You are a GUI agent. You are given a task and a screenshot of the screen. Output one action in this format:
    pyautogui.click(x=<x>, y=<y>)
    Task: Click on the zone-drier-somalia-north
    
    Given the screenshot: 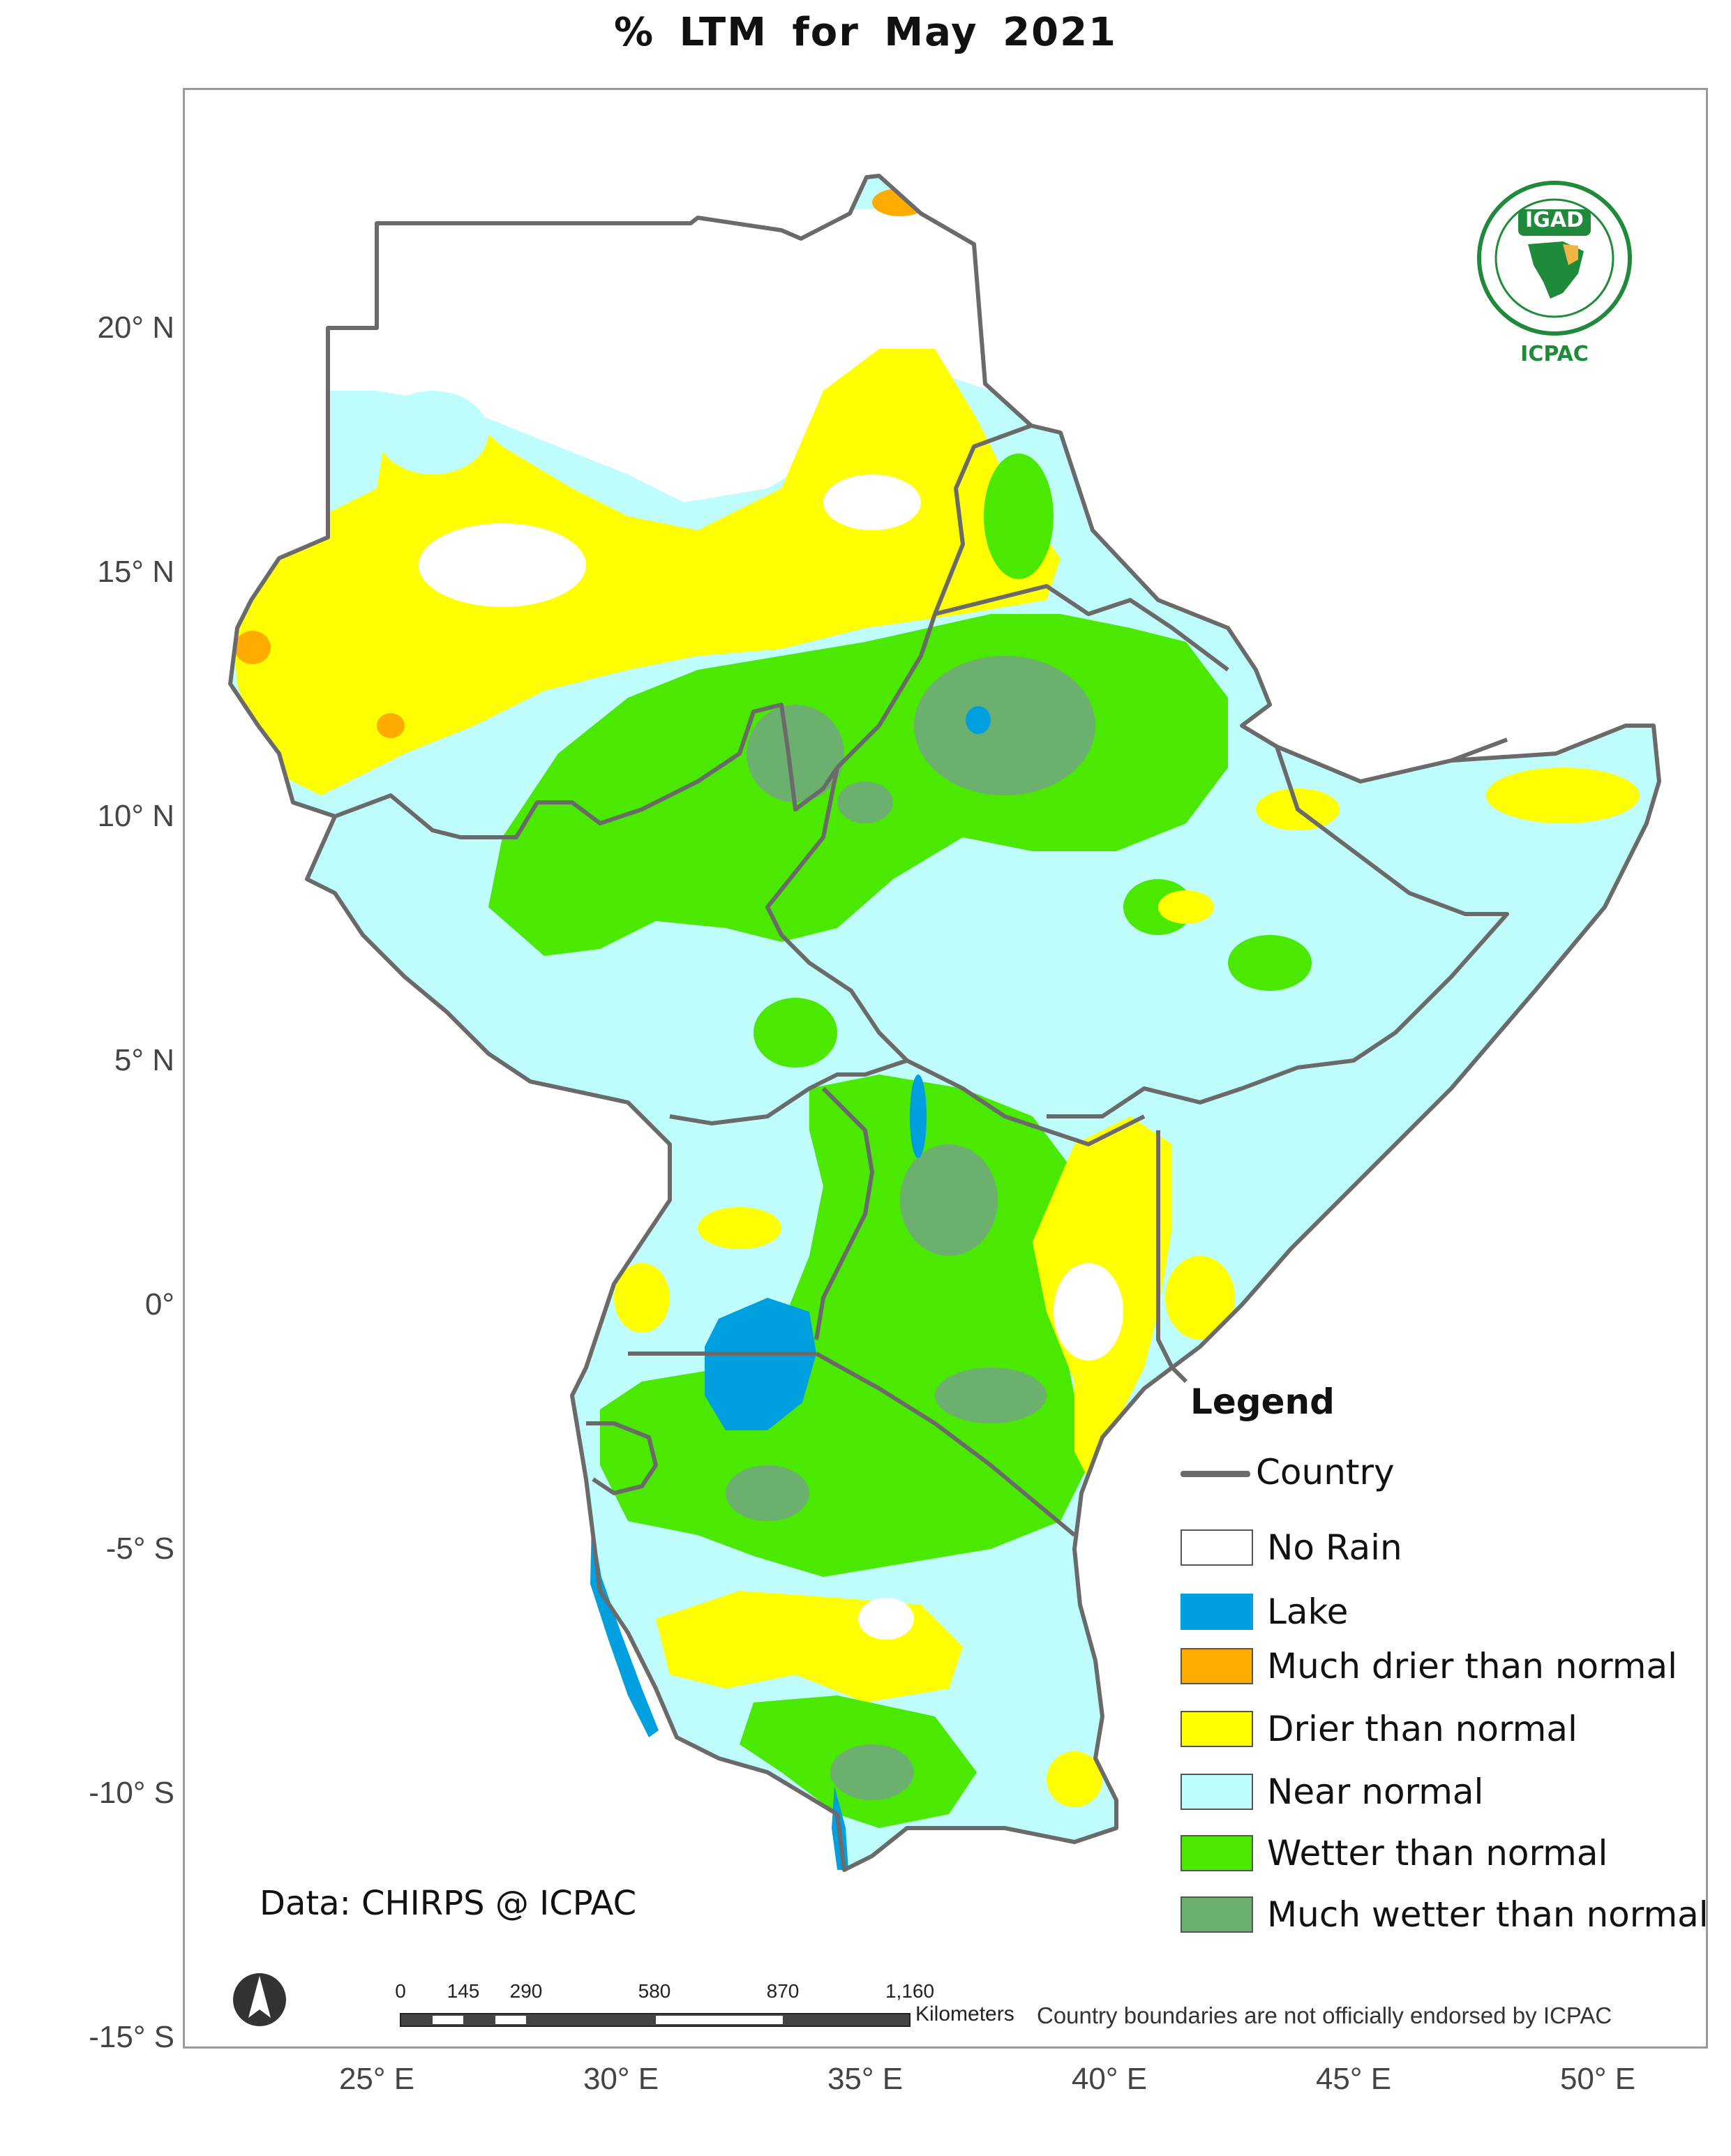 What is the action you would take?
    pyautogui.click(x=1563, y=795)
    